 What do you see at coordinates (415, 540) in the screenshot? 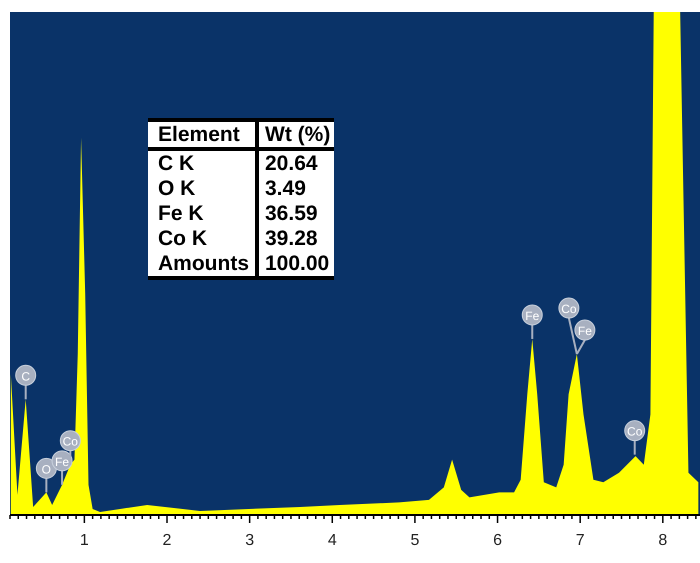
I see `x-tick-label: 5` at bounding box center [415, 540].